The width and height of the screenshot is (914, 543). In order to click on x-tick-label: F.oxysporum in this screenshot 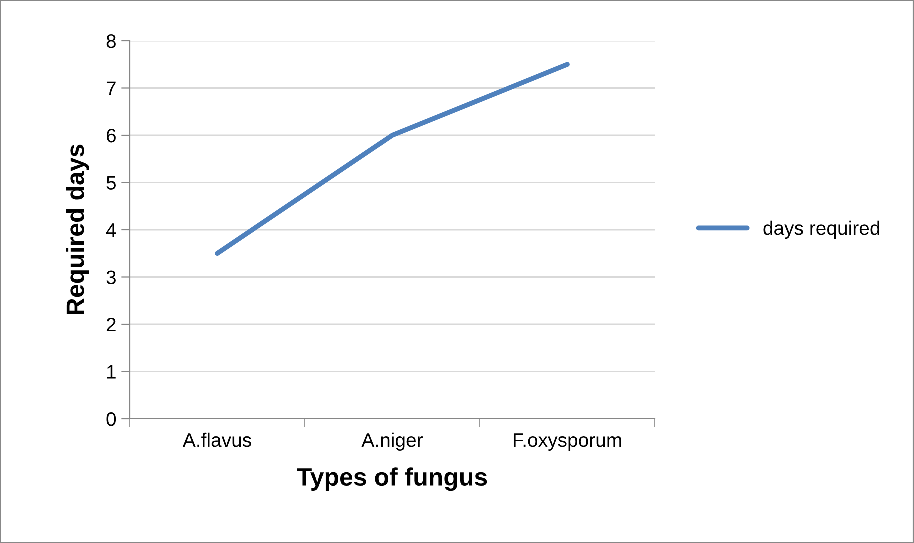, I will do `click(568, 443)`.